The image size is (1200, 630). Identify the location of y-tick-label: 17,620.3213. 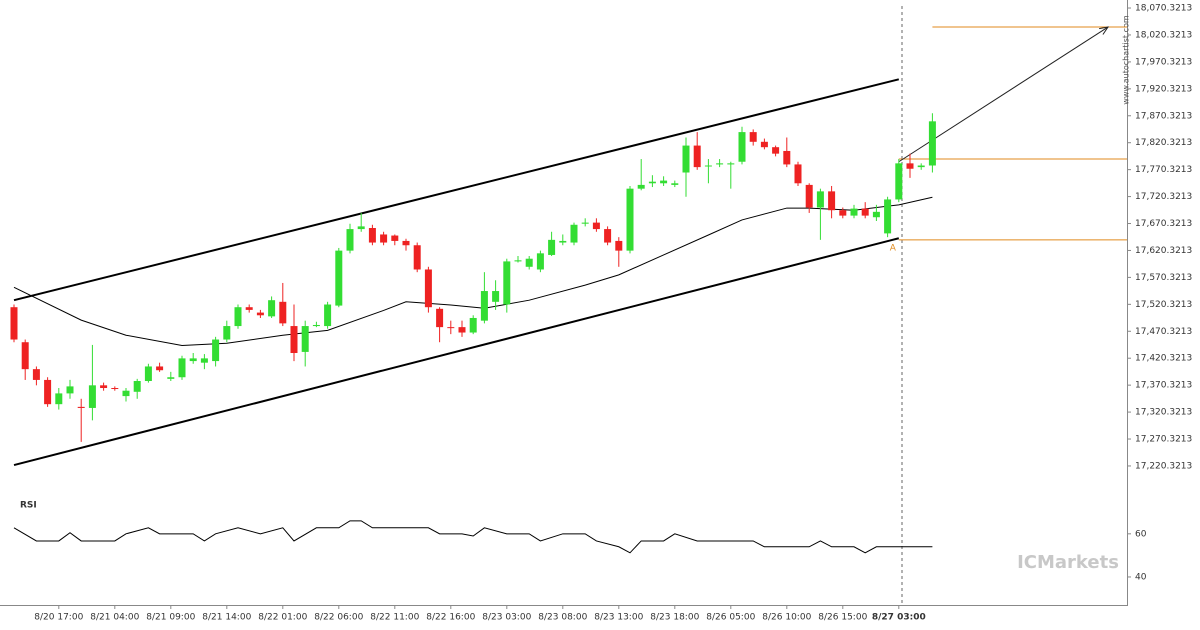
(1163, 251).